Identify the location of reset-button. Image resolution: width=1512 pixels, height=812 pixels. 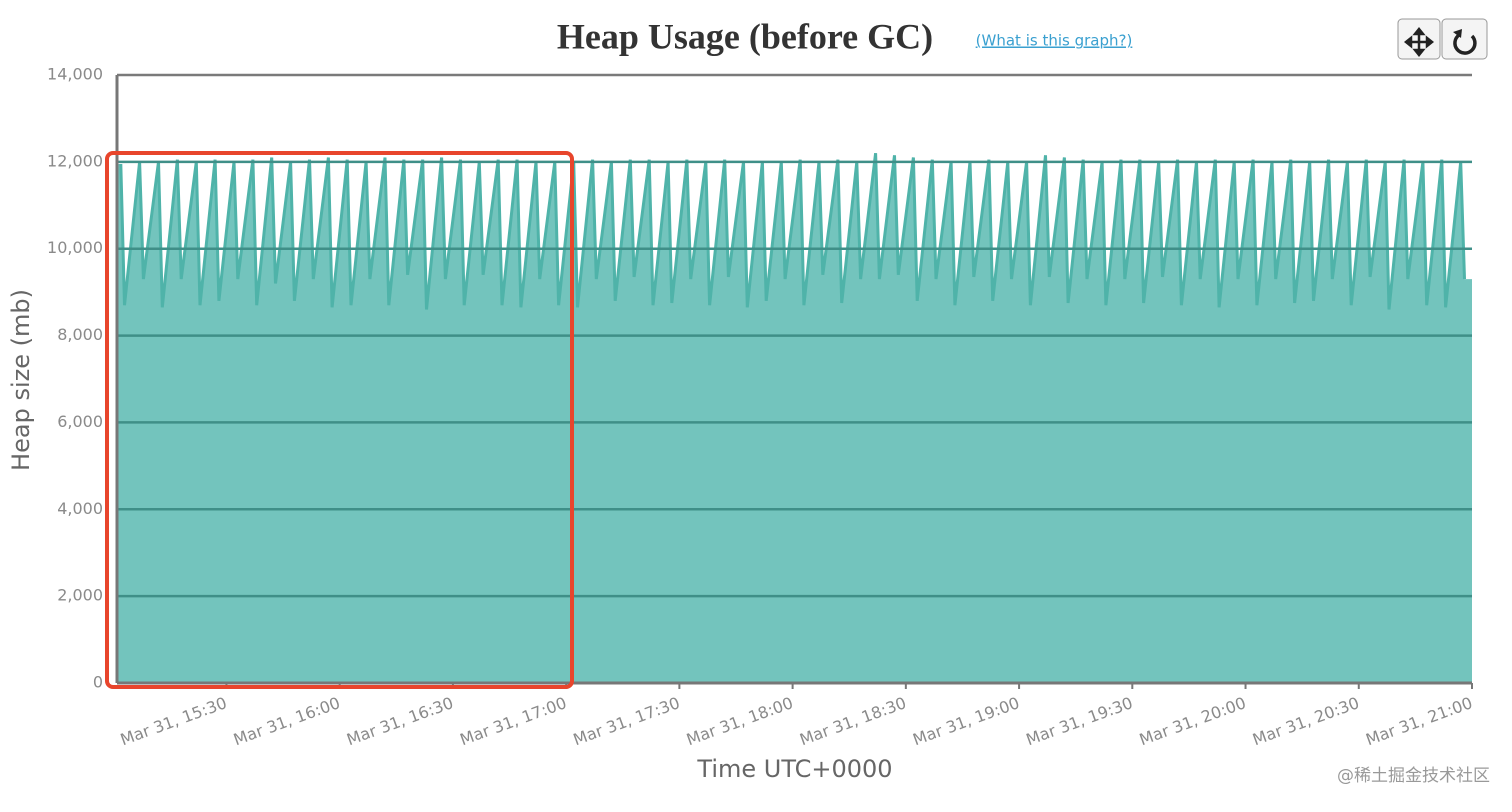
(1464, 39).